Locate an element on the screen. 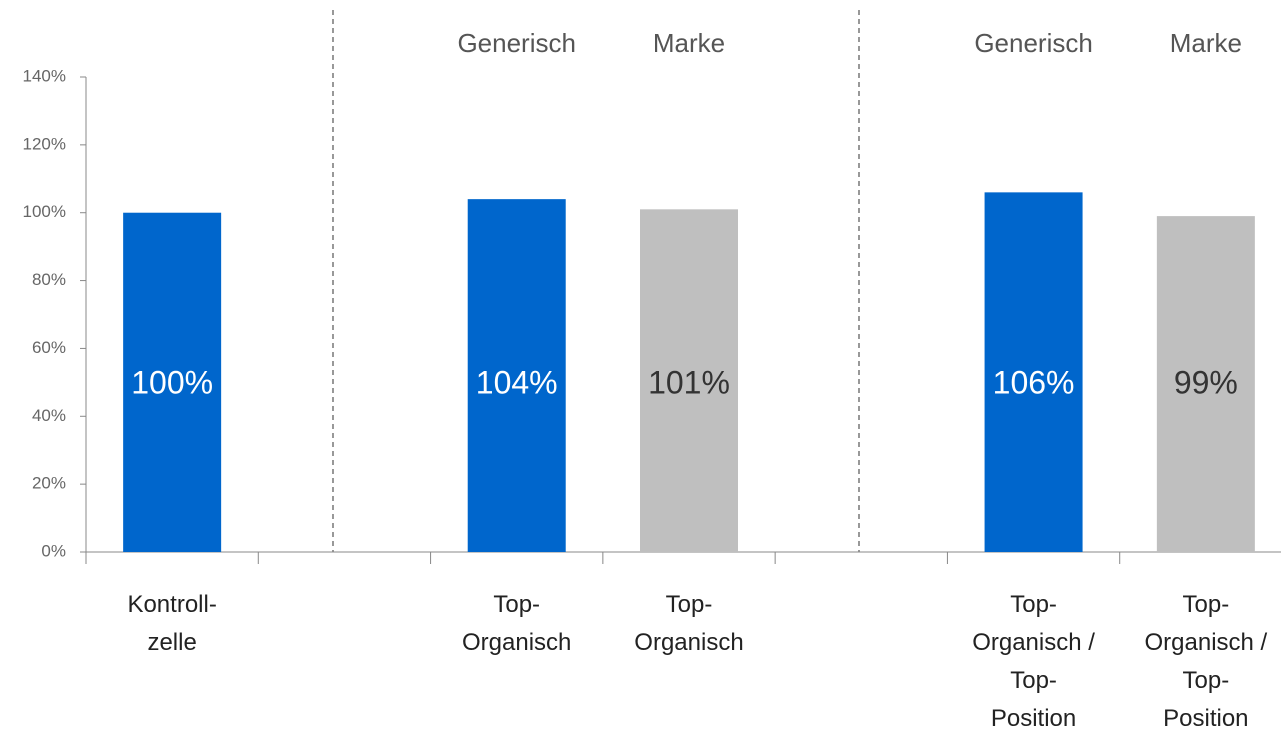  value-label: 99% is located at coordinates (1206, 382).